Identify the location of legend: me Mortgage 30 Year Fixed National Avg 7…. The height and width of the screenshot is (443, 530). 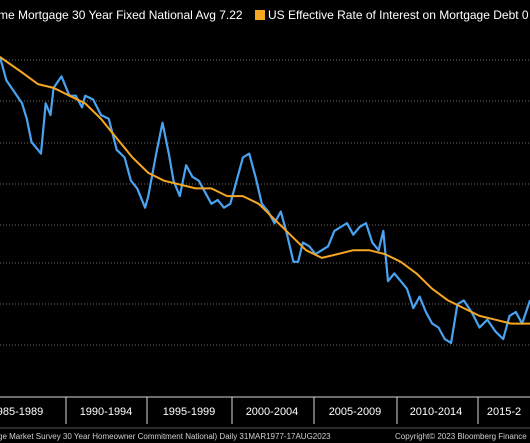
(264, 15).